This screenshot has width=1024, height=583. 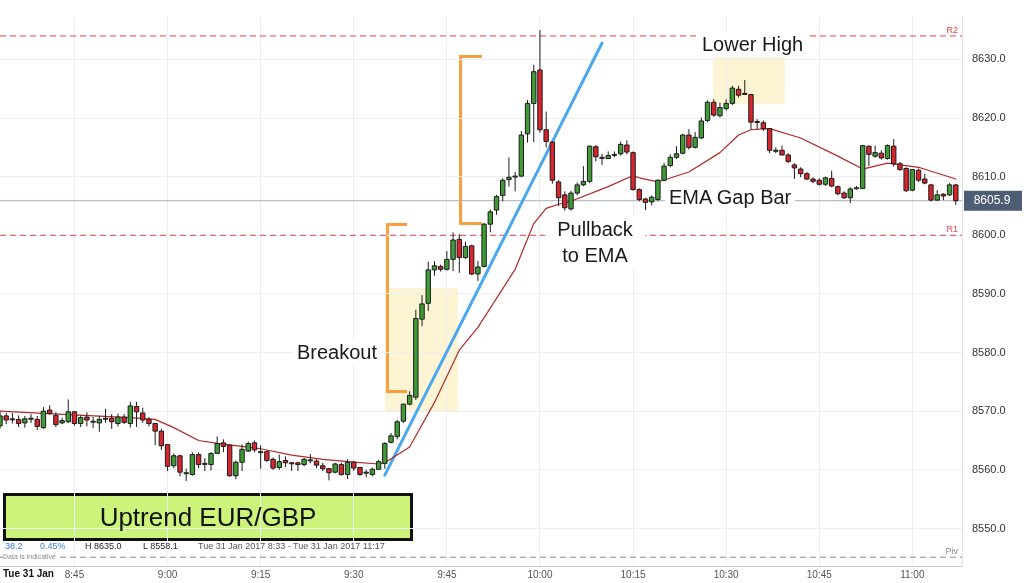 I want to click on y-tick-label: 8550.0, so click(x=989, y=527).